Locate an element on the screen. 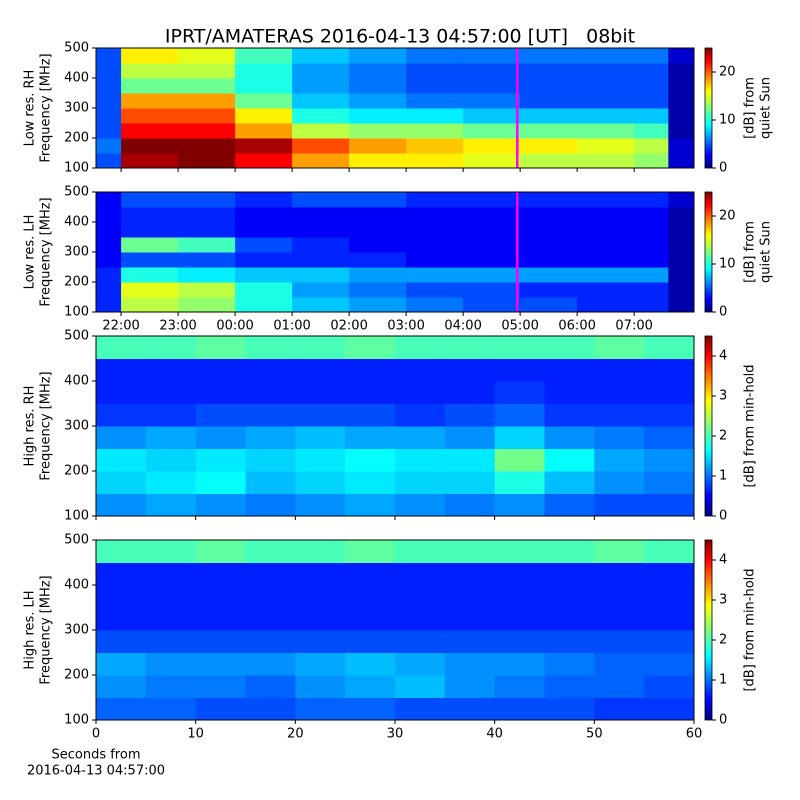 Image resolution: width=800 pixels, height=800 pixels. x-axis-label: Seconds from is located at coordinates (95, 755).